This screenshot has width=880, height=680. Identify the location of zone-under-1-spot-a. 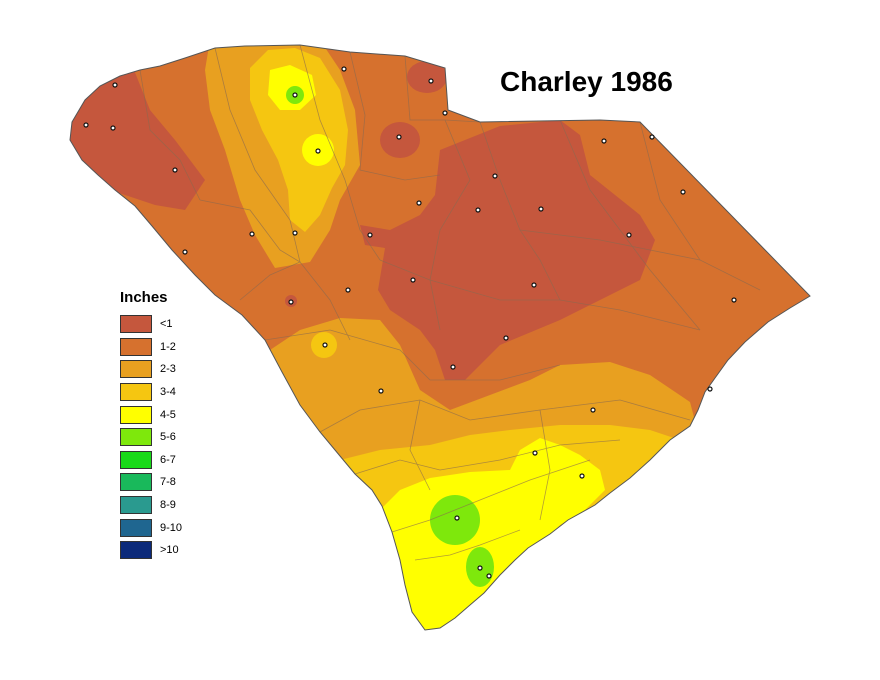
(400, 140).